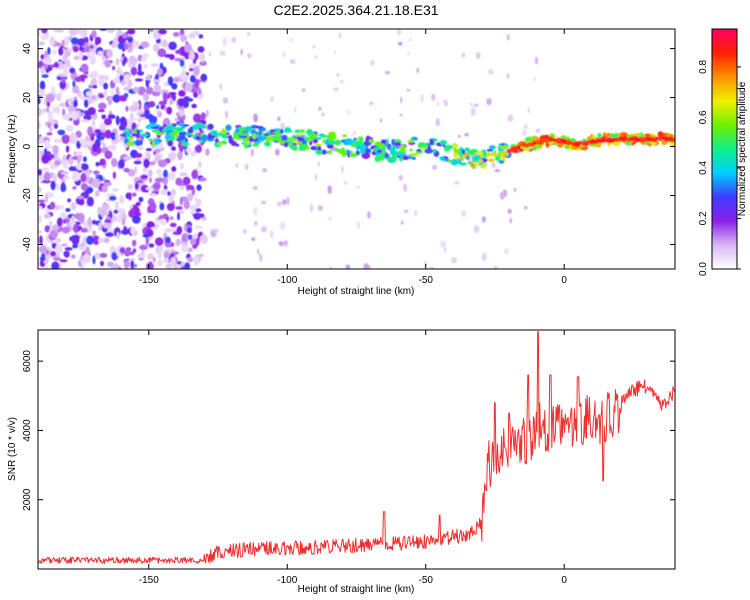 This screenshot has height=600, width=750. Describe the element at coordinates (27, 430) in the screenshot. I see `snr-y-tick-label: 4000` at that location.